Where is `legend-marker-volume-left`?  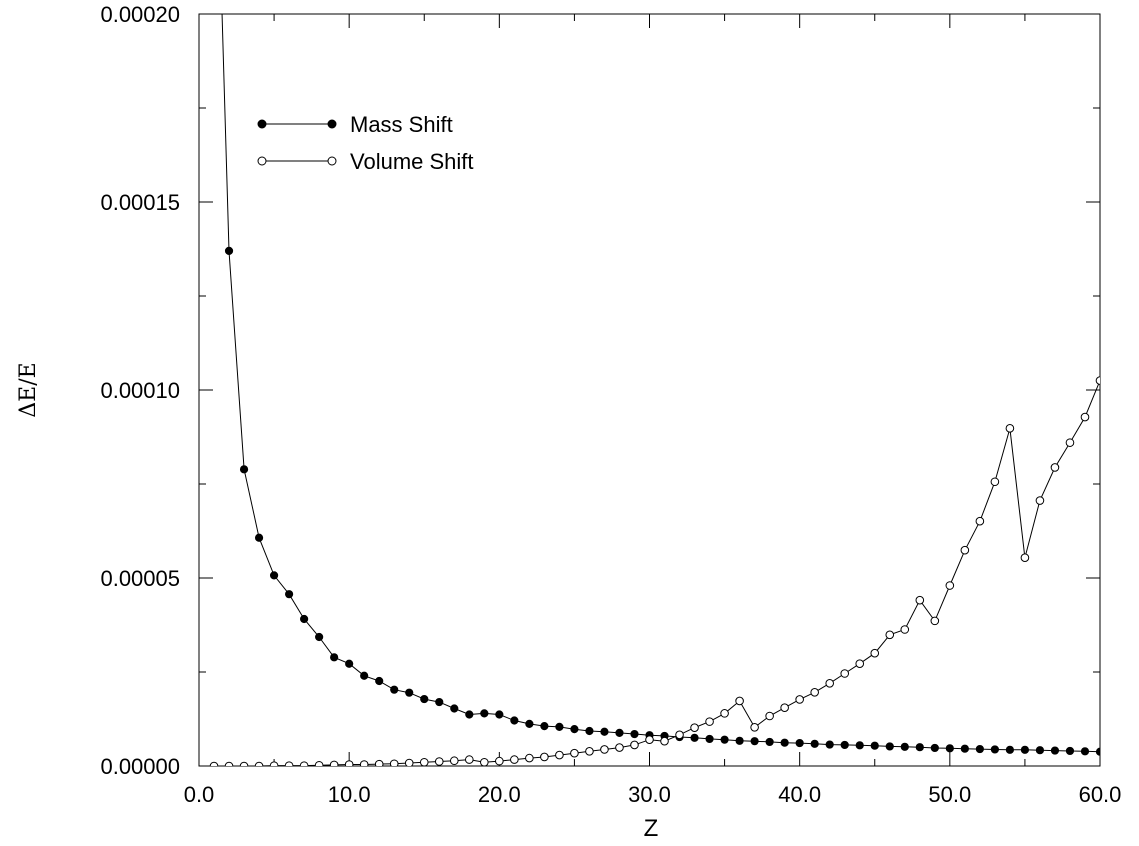 legend-marker-volume-left is located at coordinates (262, 161).